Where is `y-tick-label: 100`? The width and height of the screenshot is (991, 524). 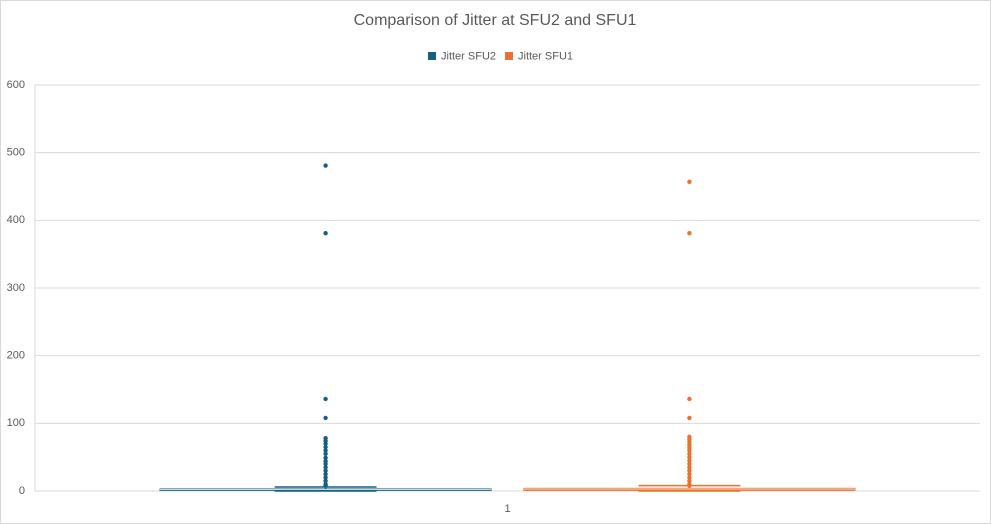 y-tick-label: 100 is located at coordinates (16, 423).